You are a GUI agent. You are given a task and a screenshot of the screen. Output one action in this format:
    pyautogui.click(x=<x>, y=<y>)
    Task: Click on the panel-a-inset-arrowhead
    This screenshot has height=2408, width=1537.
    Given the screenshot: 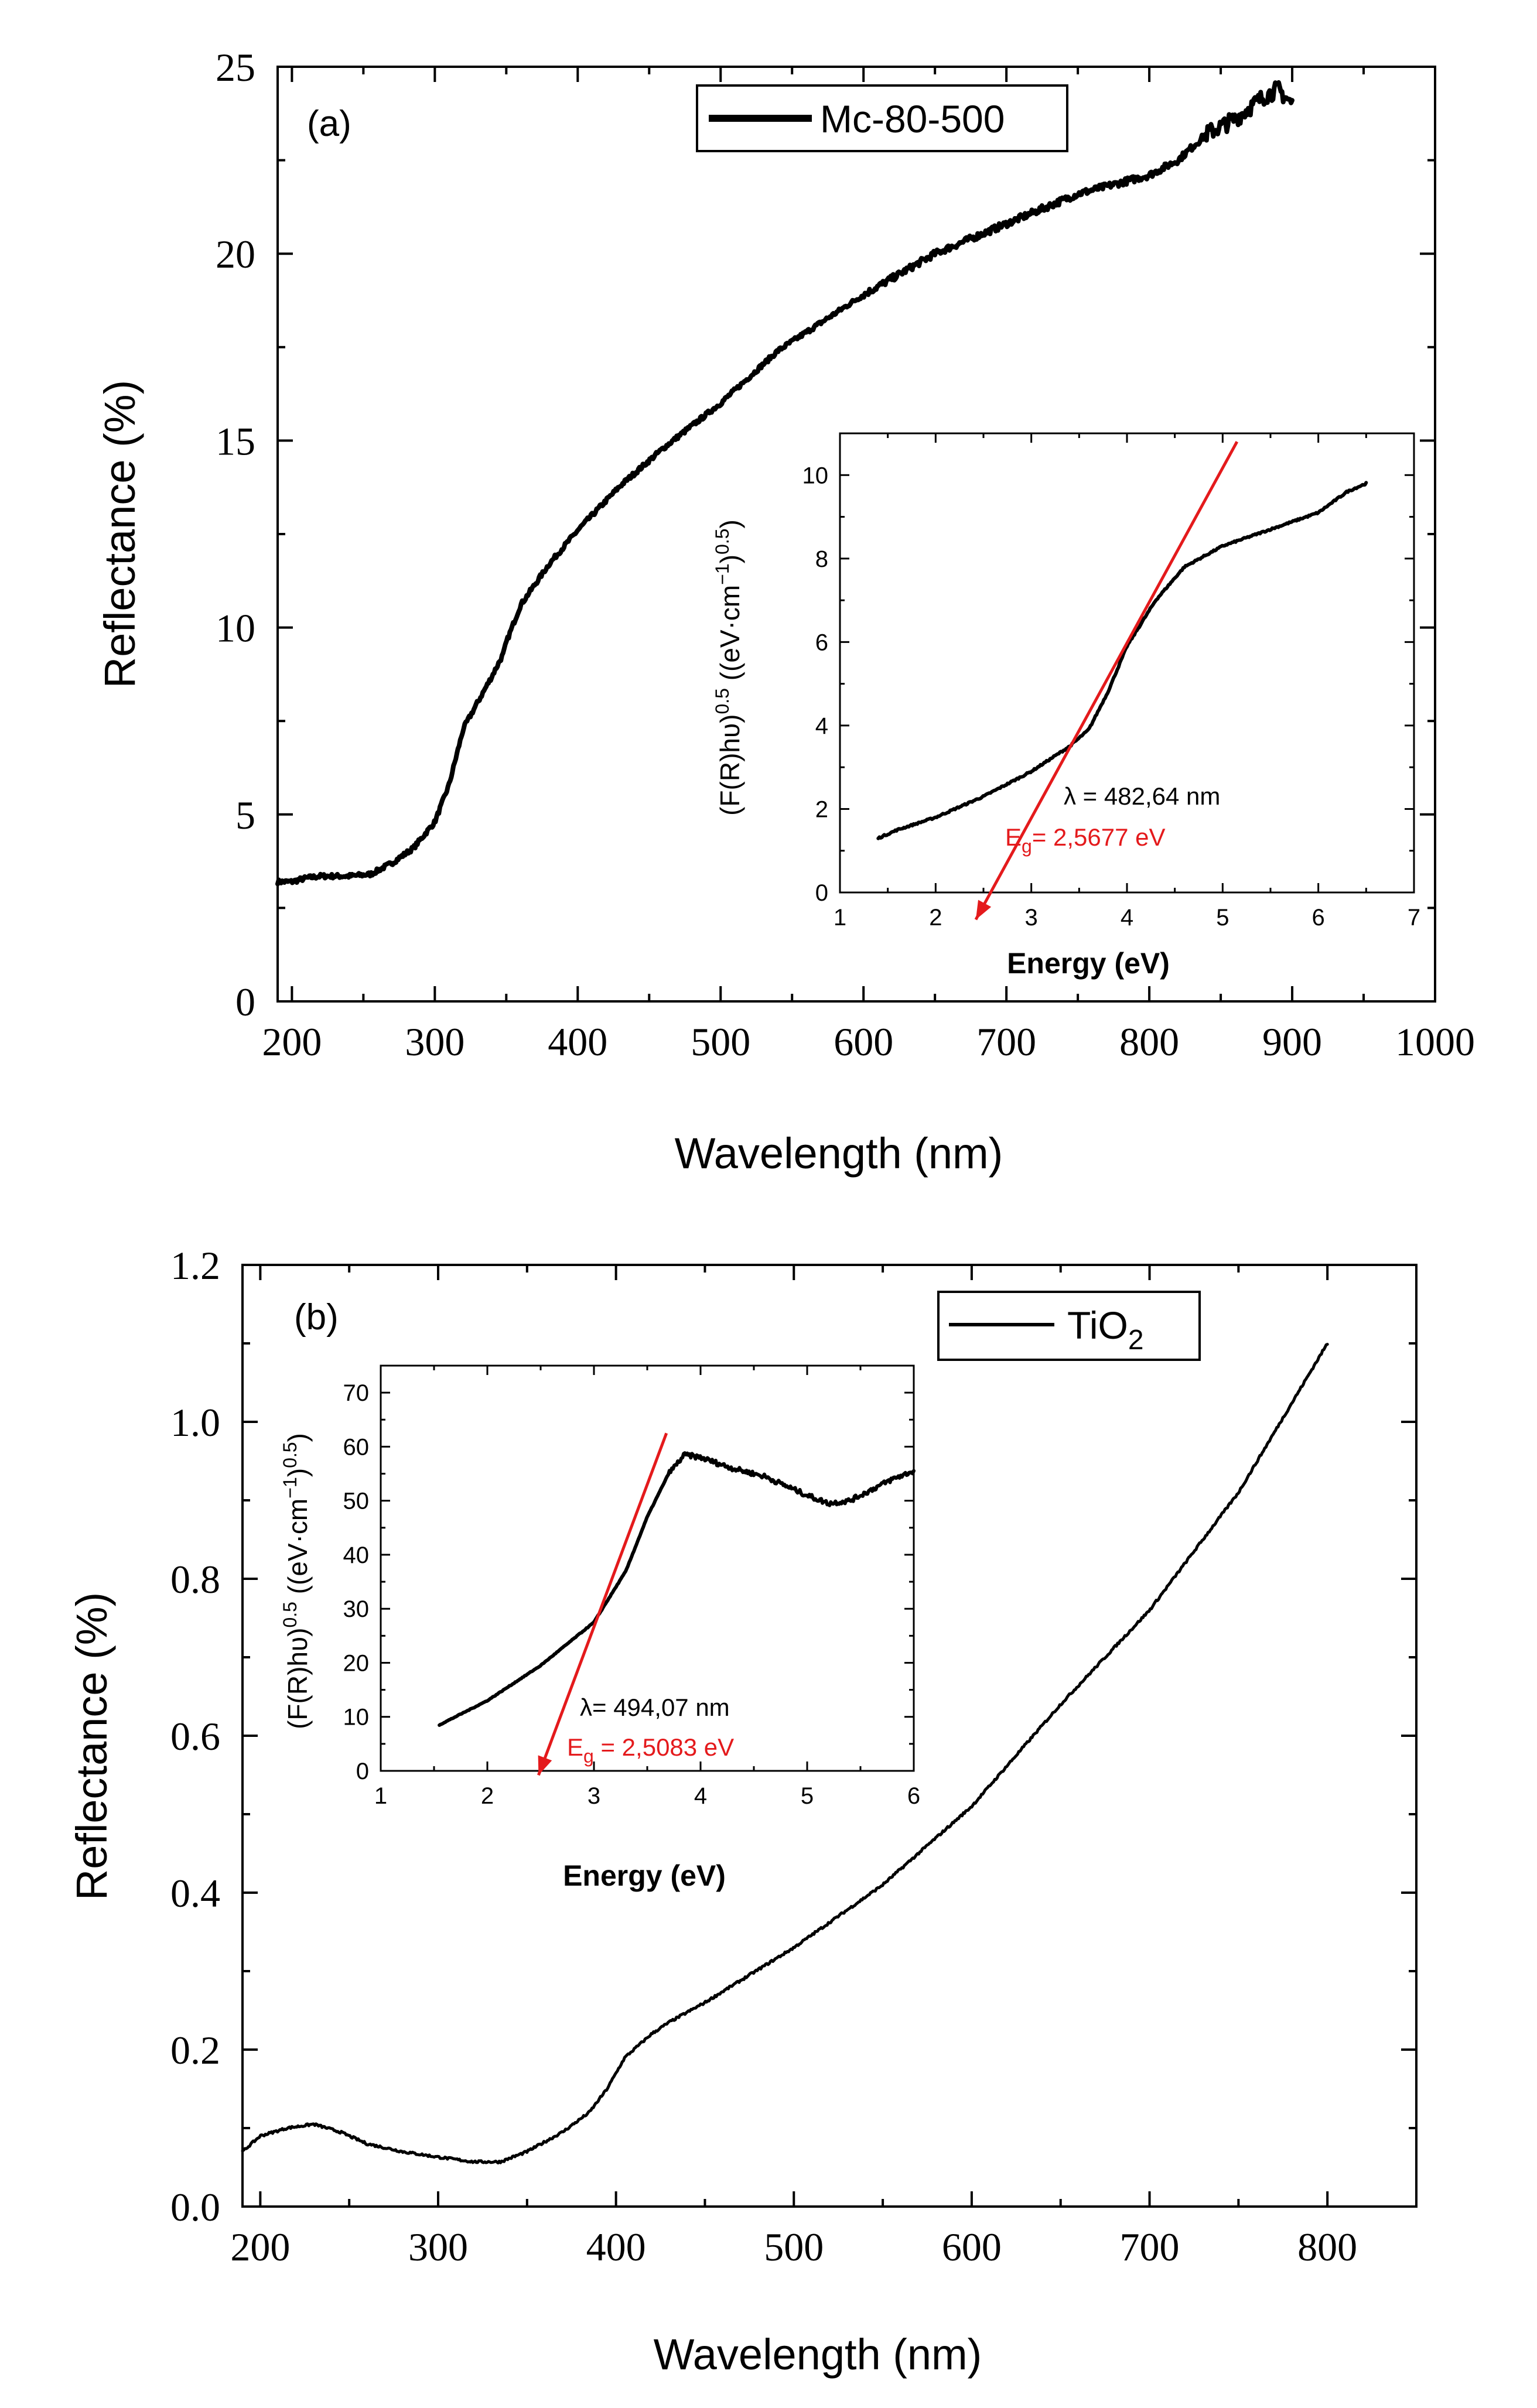 What is the action you would take?
    pyautogui.click(x=983, y=909)
    